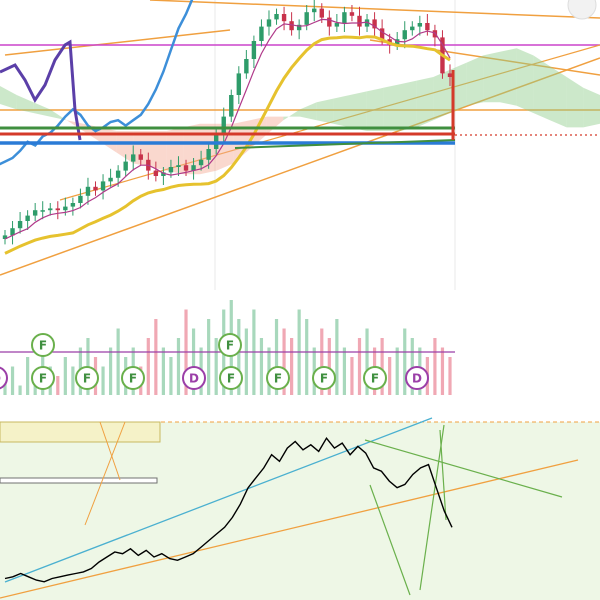  I want to click on lagging-span-line, so click(97, 83).